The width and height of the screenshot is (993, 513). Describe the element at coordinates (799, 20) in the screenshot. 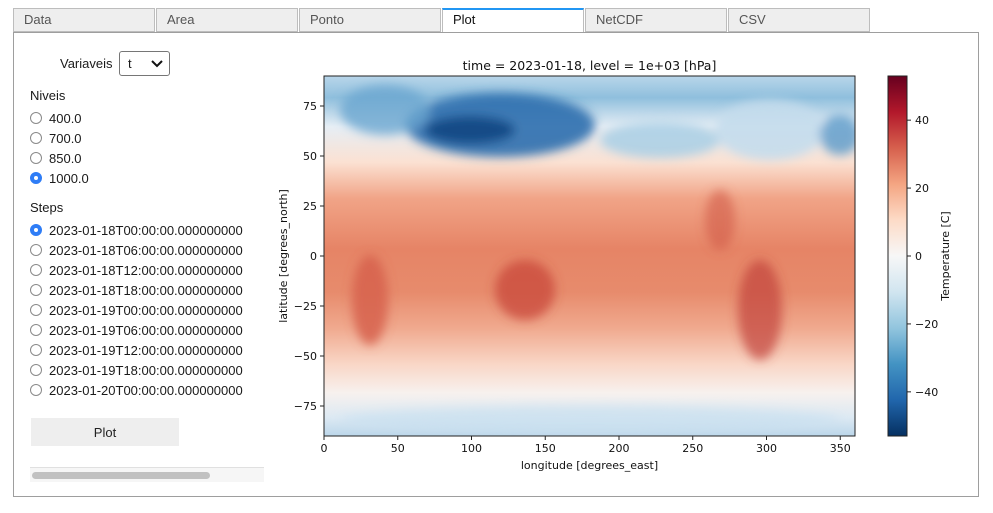

I see `tab-csv: CSV` at that location.